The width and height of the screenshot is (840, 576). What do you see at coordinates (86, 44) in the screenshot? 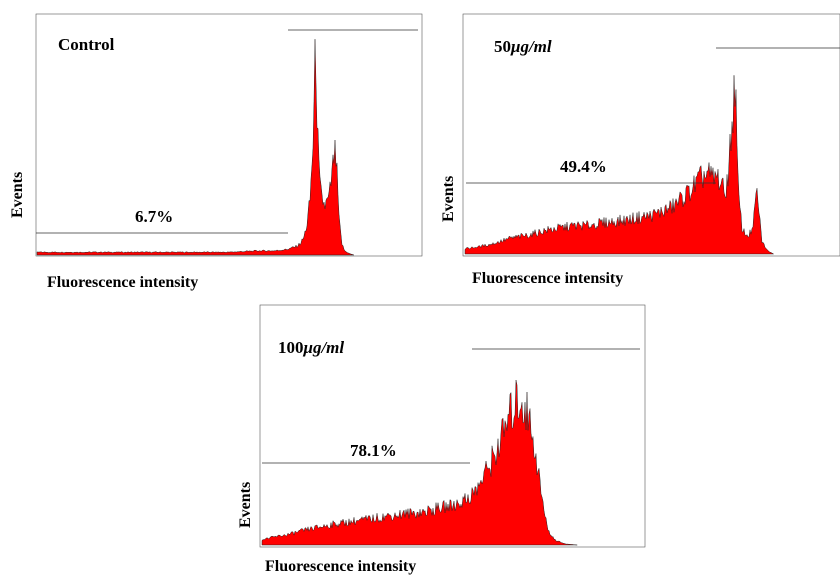
I see `panel-title: Control` at bounding box center [86, 44].